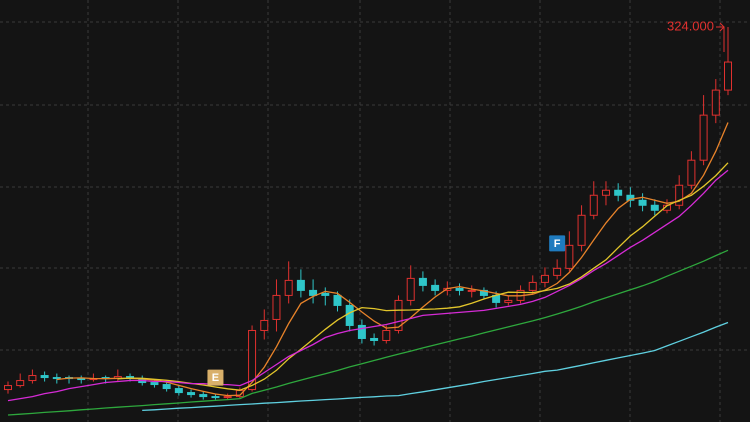  Describe the element at coordinates (690, 25) in the screenshot. I see `max-label: 324.000` at that location.